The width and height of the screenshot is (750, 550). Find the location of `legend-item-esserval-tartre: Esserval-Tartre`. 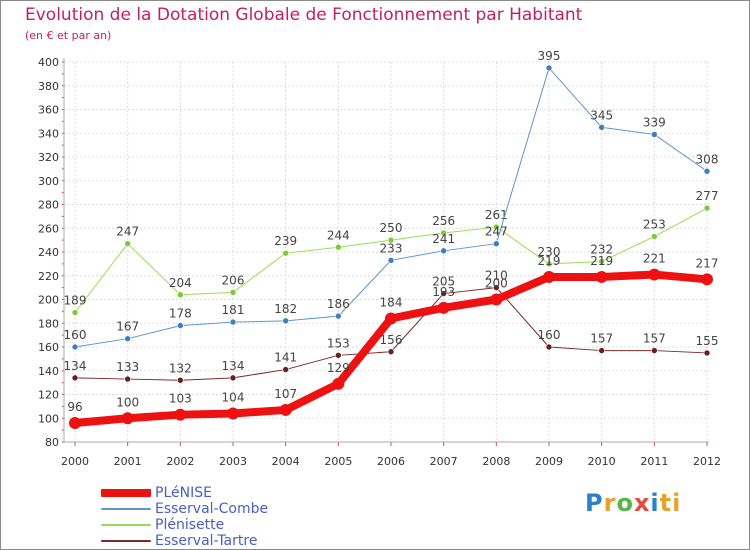

legend-item-esserval-tartre: Esserval-Tartre is located at coordinates (184, 541).